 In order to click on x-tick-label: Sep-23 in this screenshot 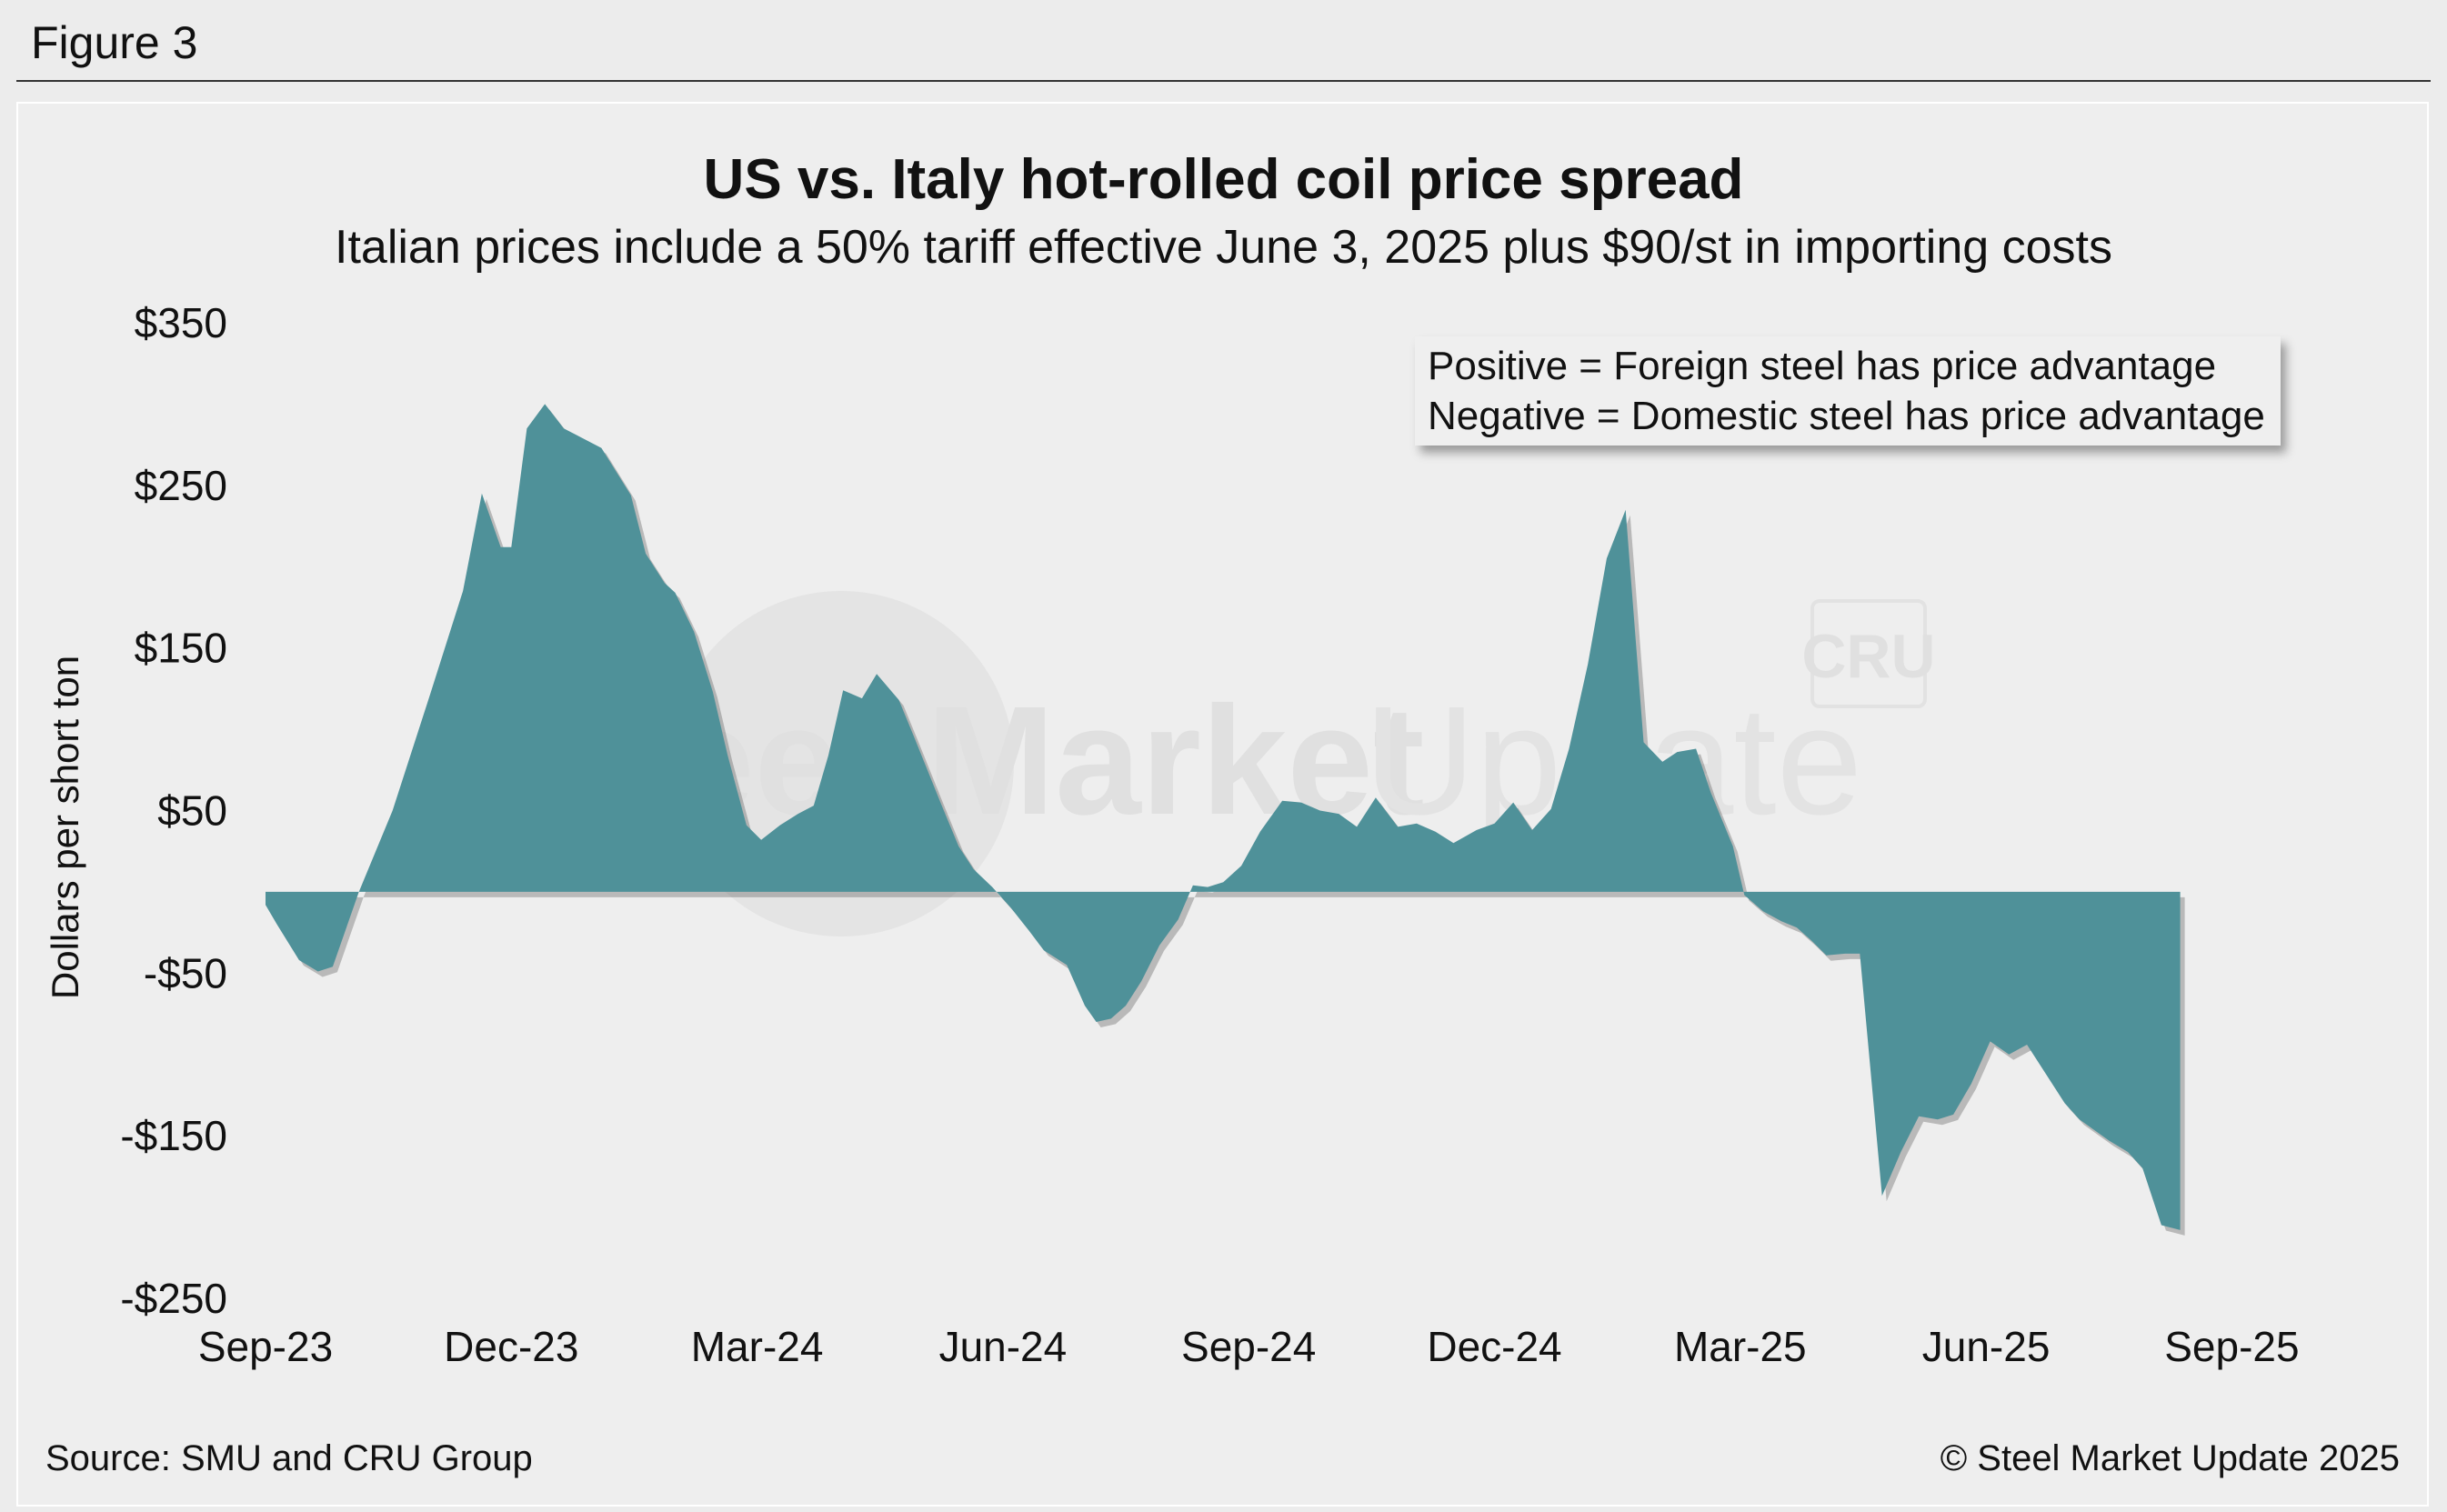, I will do `click(265, 1346)`.